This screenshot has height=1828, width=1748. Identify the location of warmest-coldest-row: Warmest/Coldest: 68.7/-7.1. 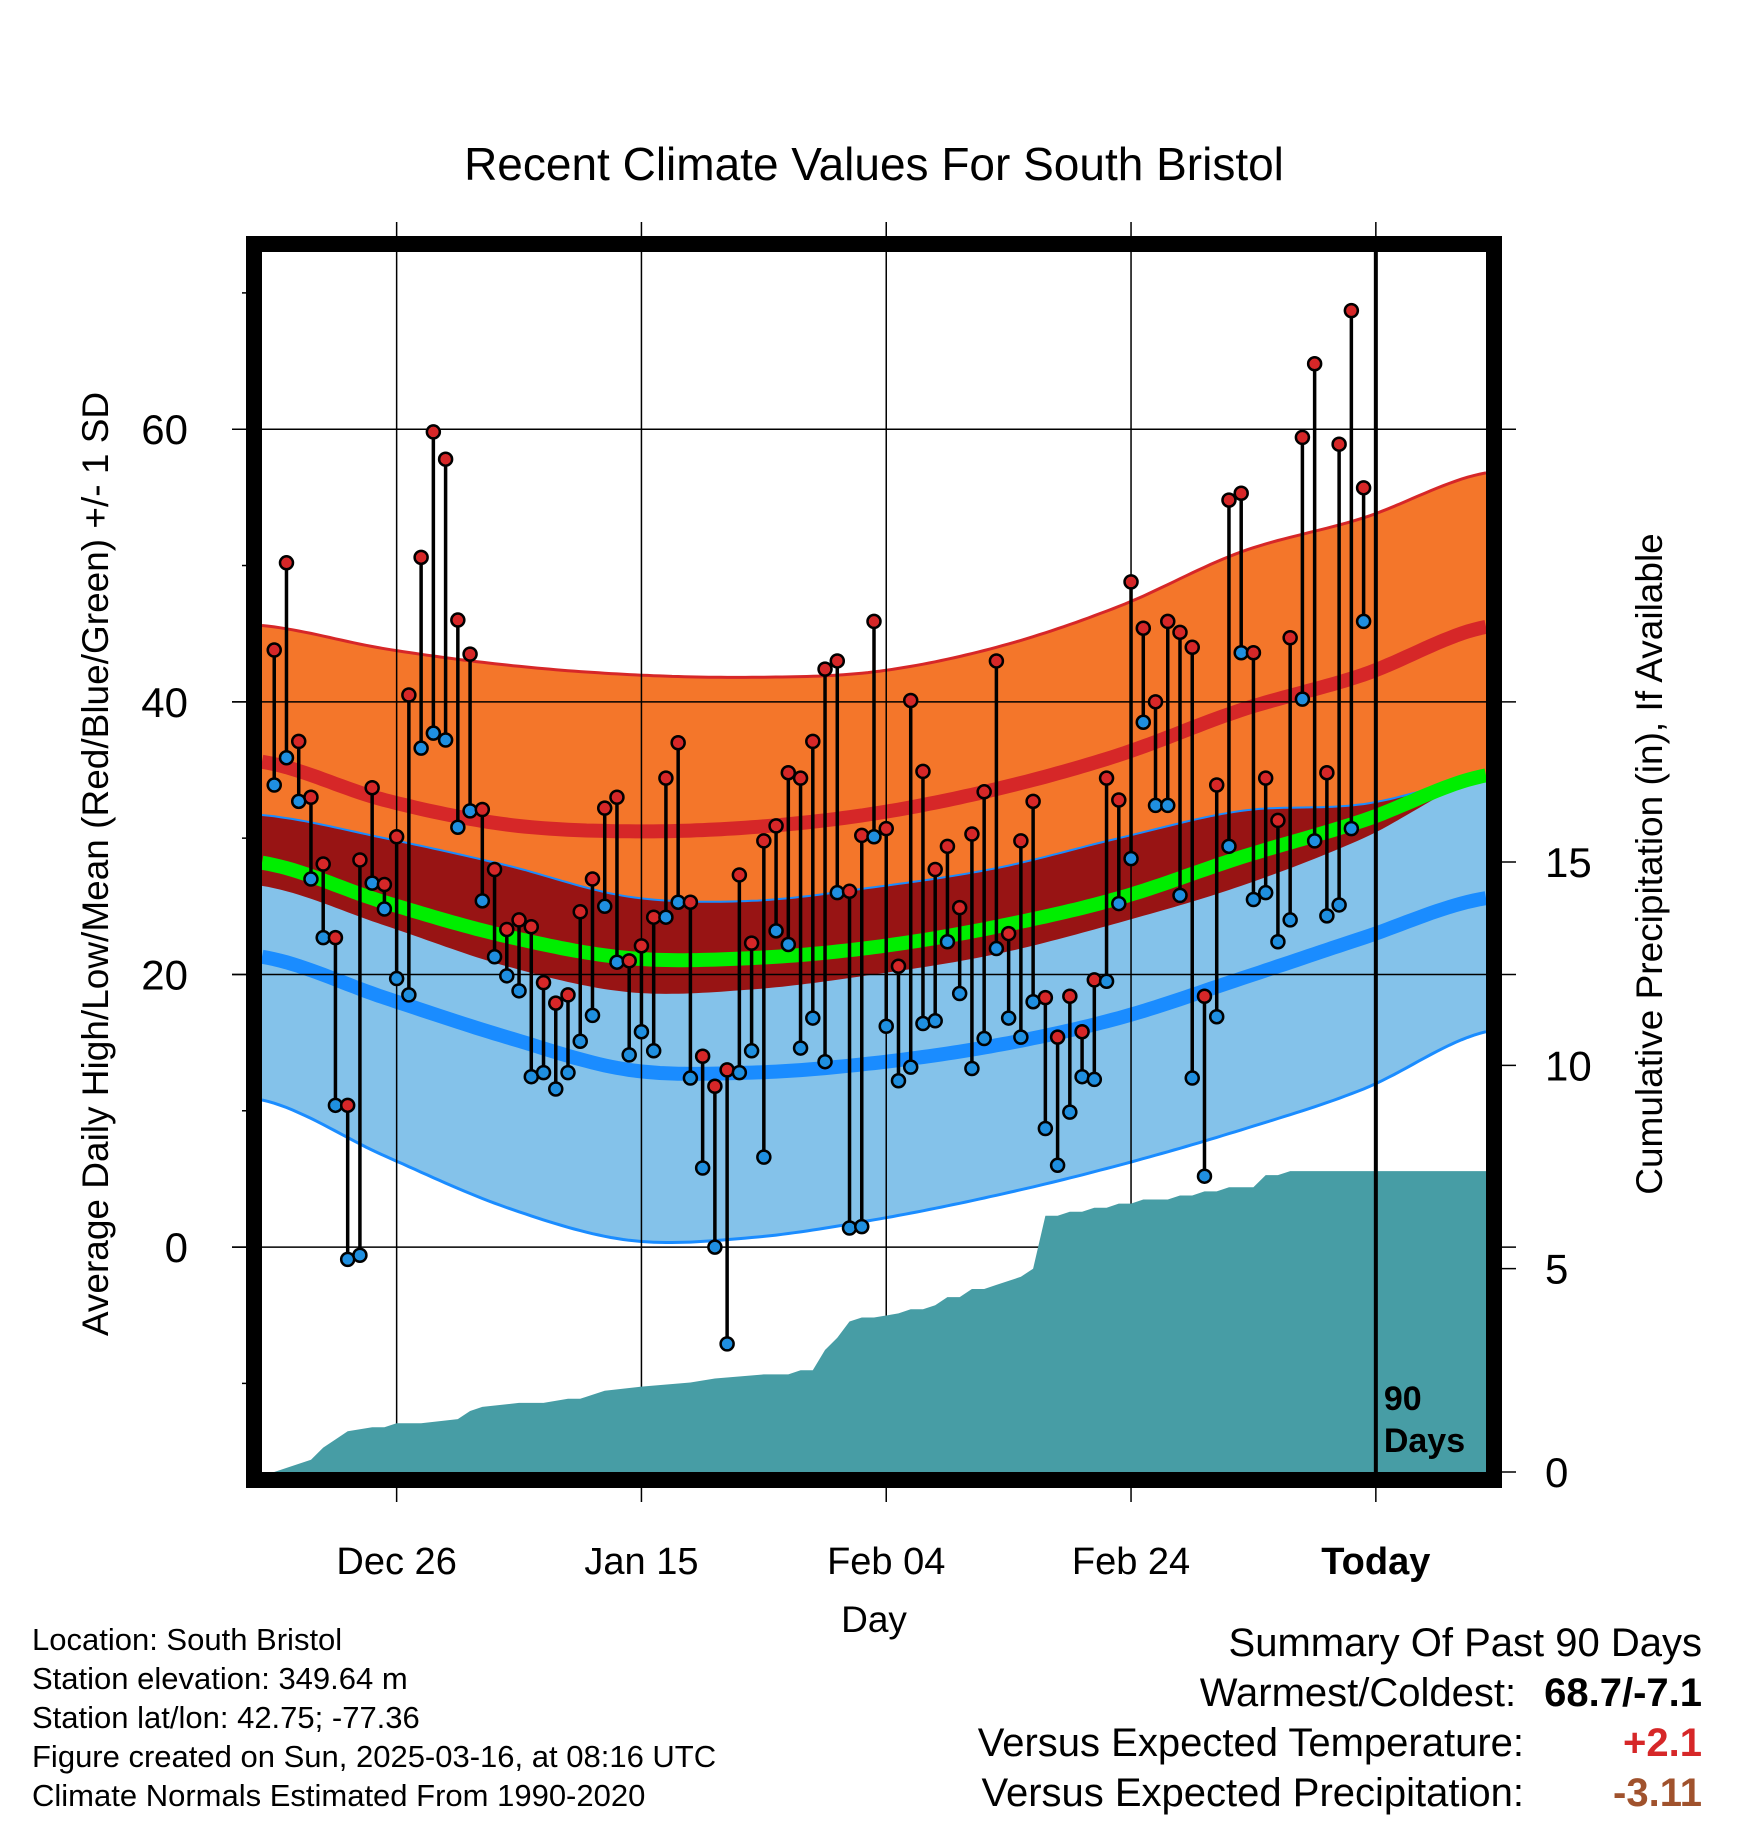
(1340, 1693).